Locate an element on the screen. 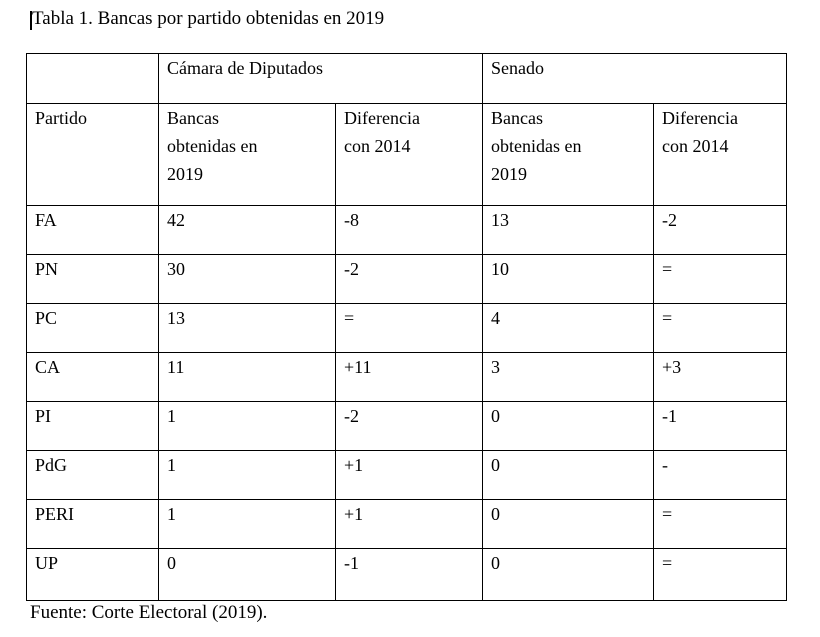  dip-seats-cell: 13 is located at coordinates (247, 328).